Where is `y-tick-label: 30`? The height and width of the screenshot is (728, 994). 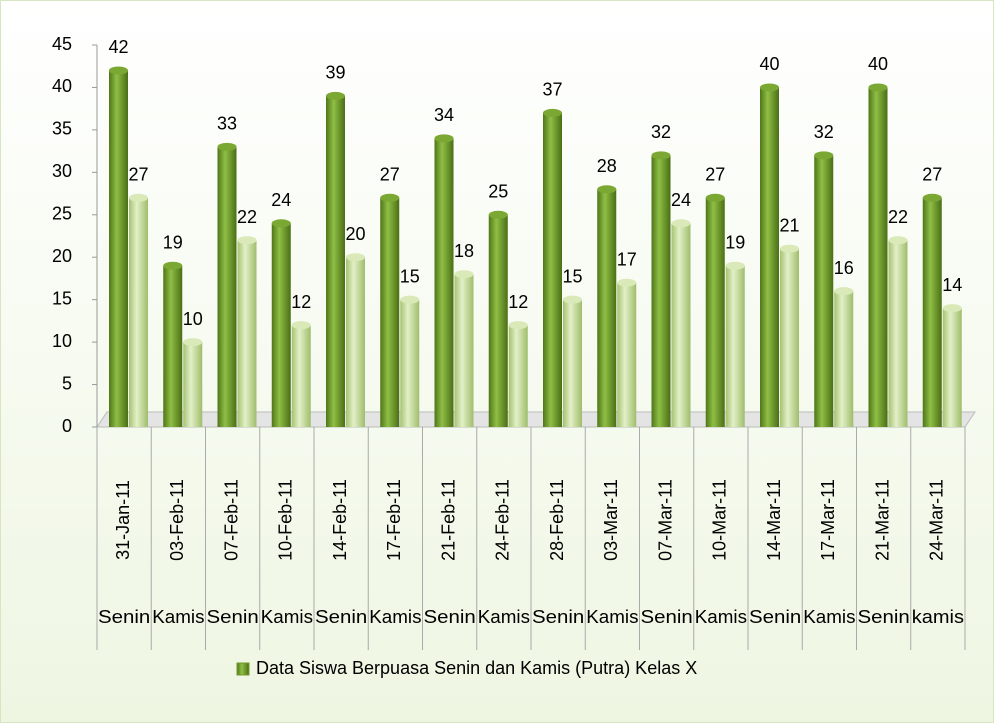
y-tick-label: 30 is located at coordinates (62, 171).